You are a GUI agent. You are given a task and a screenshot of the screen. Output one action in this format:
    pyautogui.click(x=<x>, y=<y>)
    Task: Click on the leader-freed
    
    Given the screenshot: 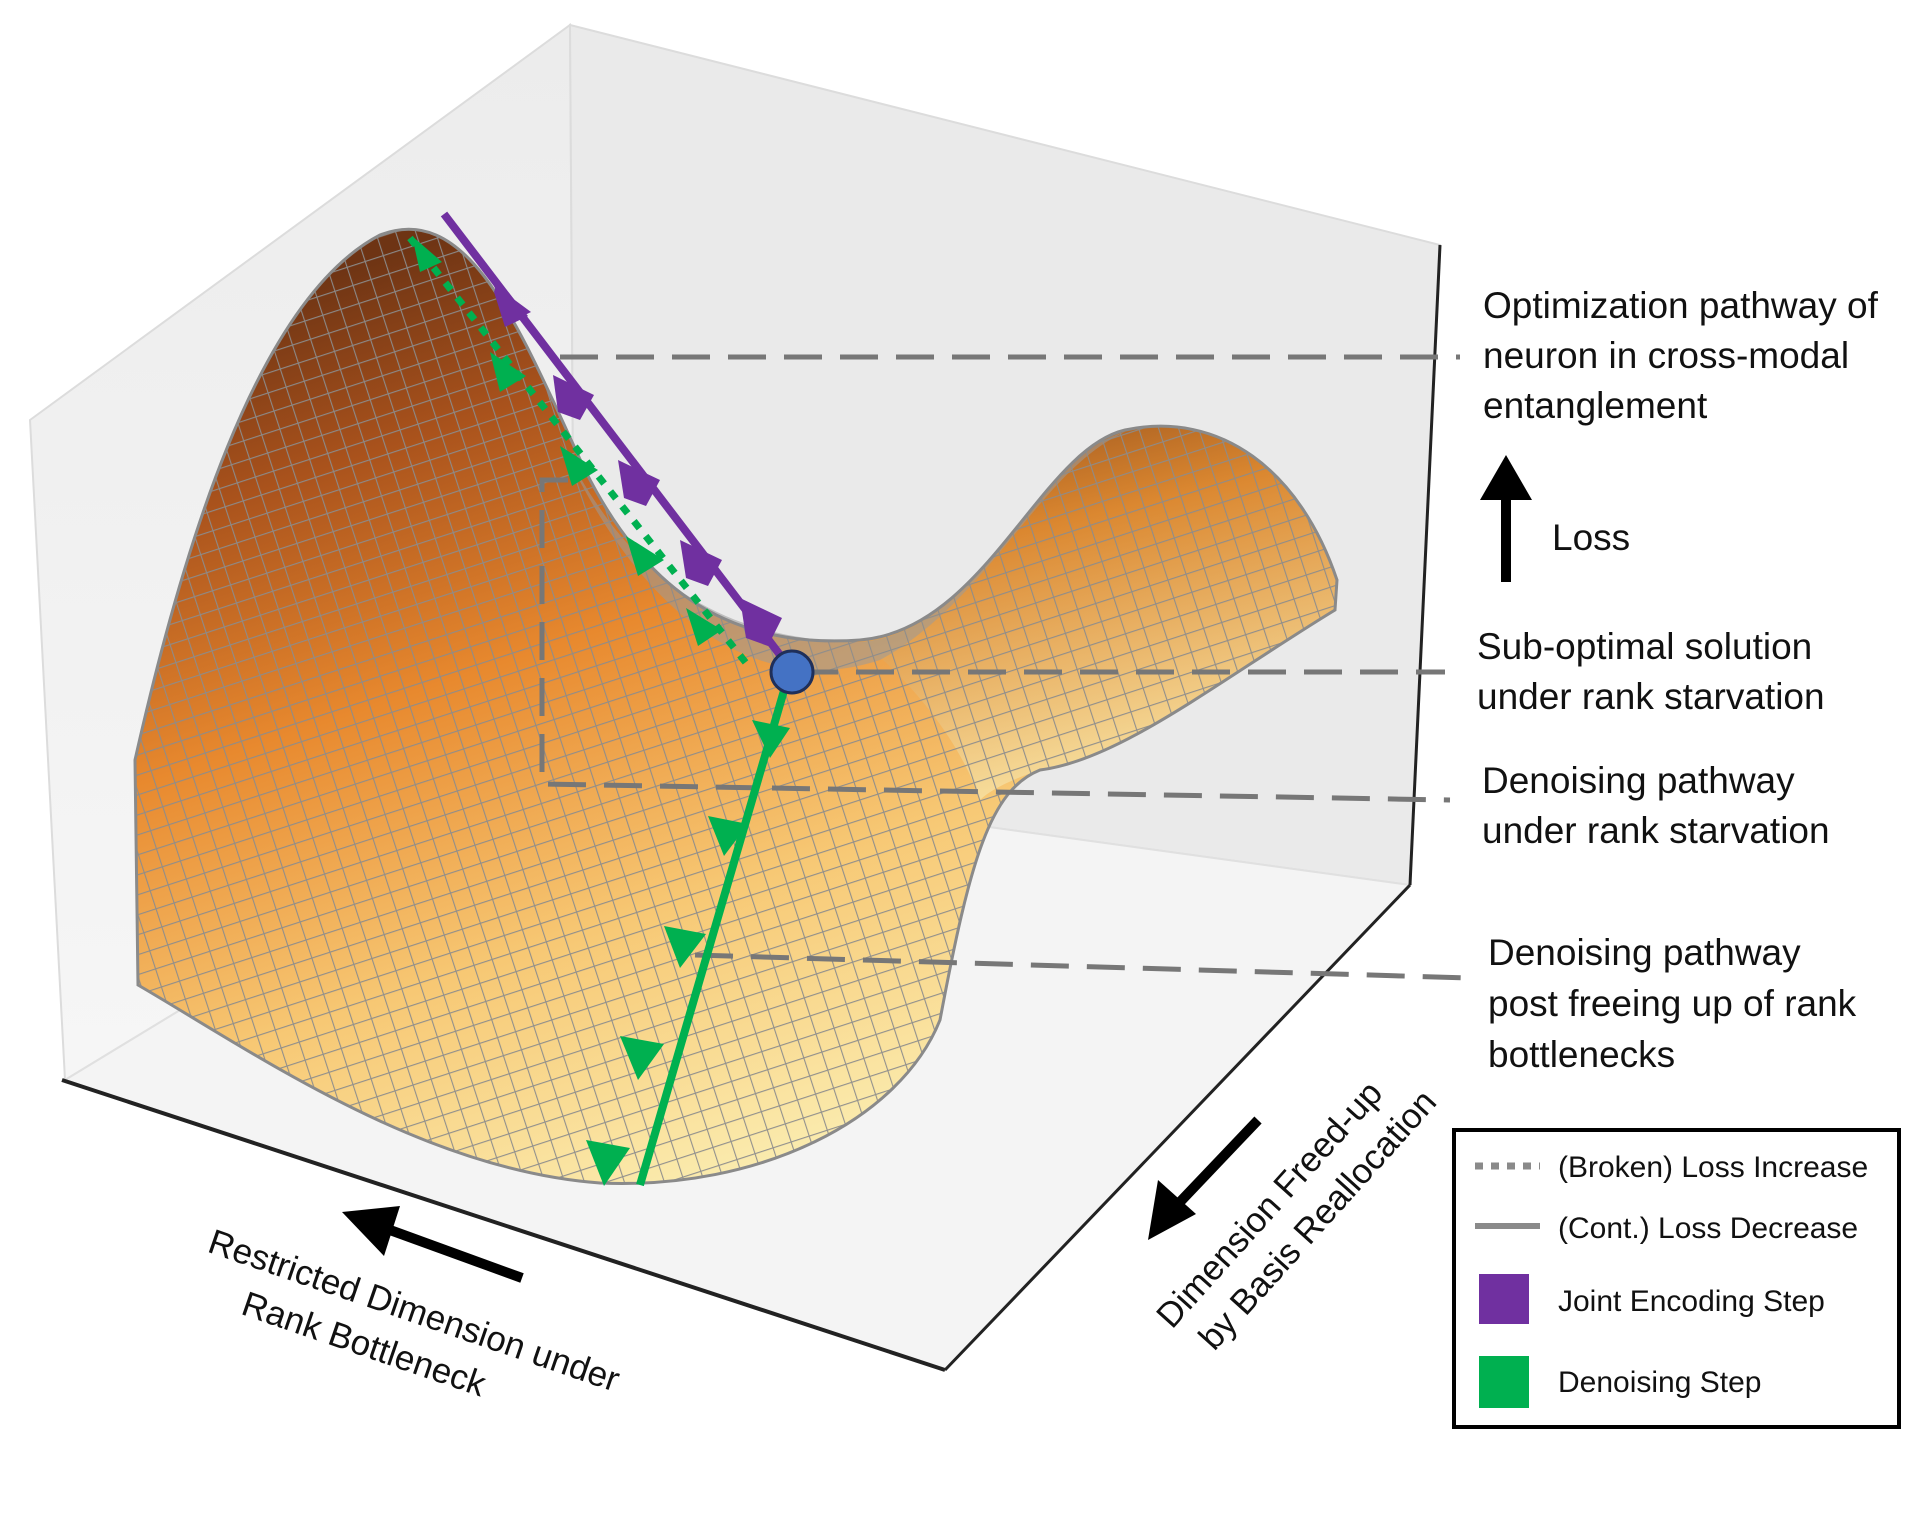 What is the action you would take?
    pyautogui.click(x=1082, y=966)
    